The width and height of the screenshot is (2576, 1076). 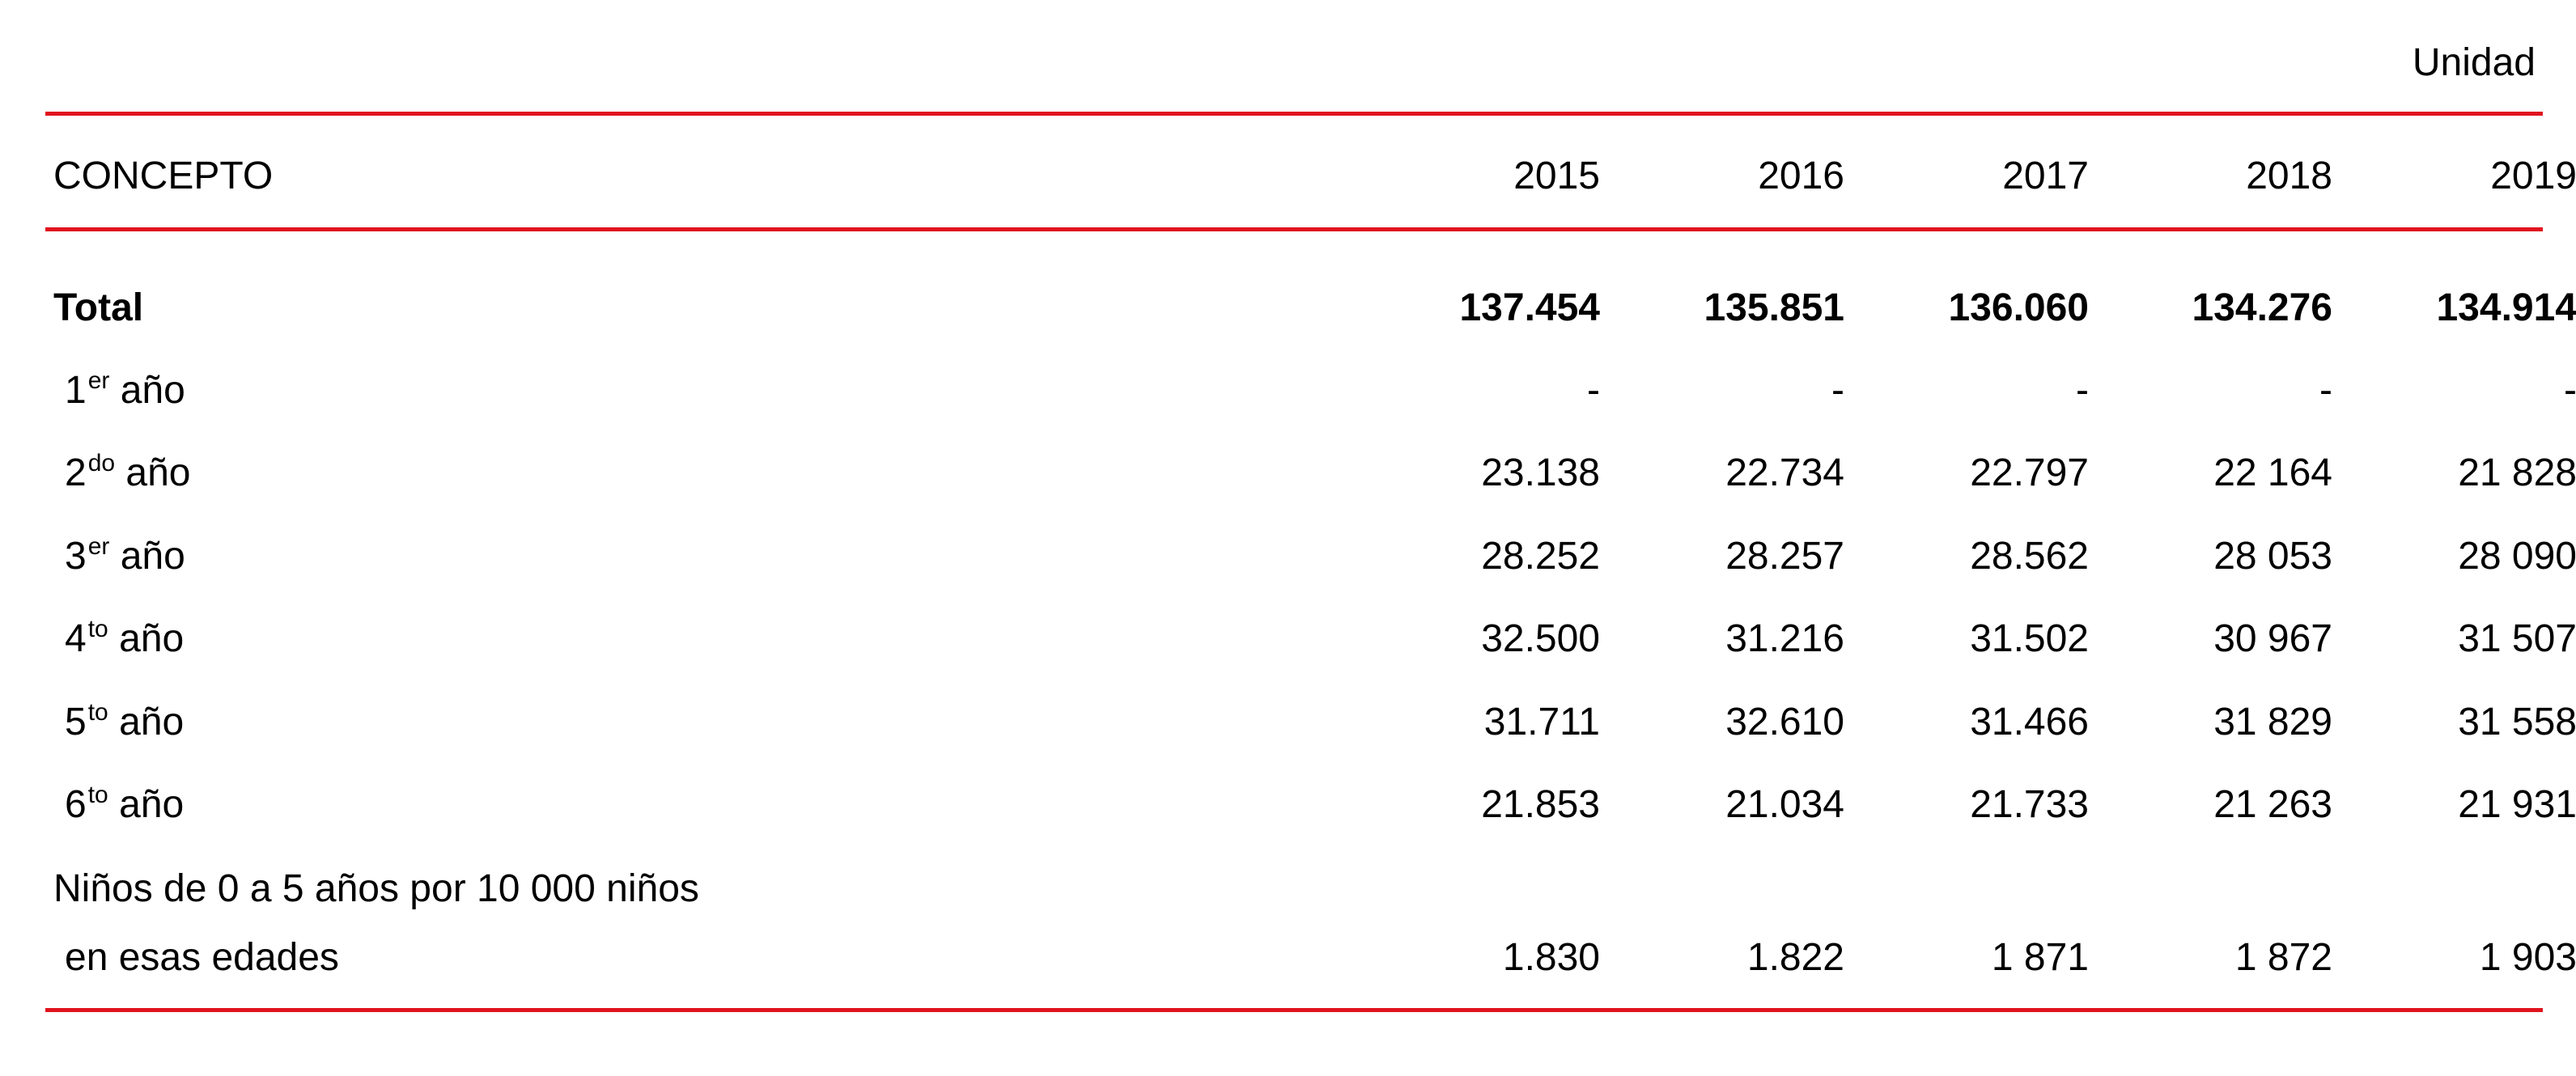 I want to click on table-cell: 21.853, so click(x=1540, y=804).